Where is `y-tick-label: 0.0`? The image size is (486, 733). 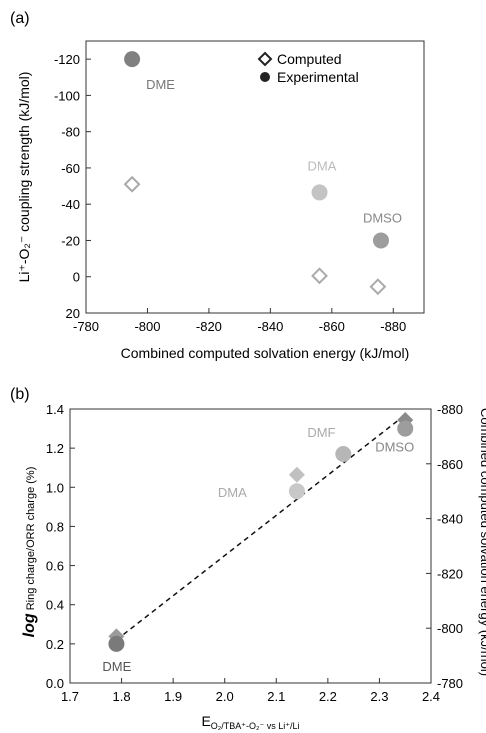 y-tick-label: 0.0 is located at coordinates (55, 683).